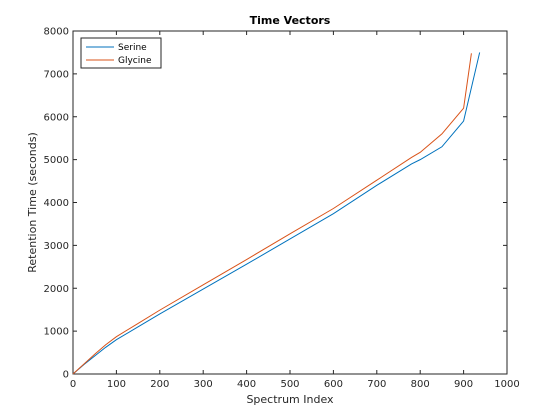  I want to click on y-tick-label: 5000, so click(56, 160).